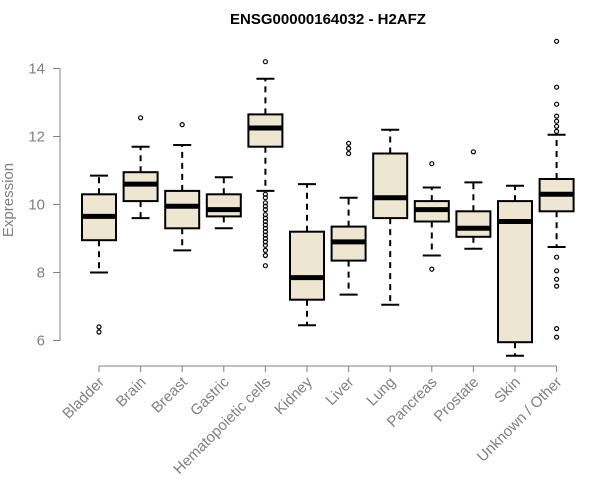 The width and height of the screenshot is (600, 500). I want to click on y-tick-label: 8, so click(41, 273).